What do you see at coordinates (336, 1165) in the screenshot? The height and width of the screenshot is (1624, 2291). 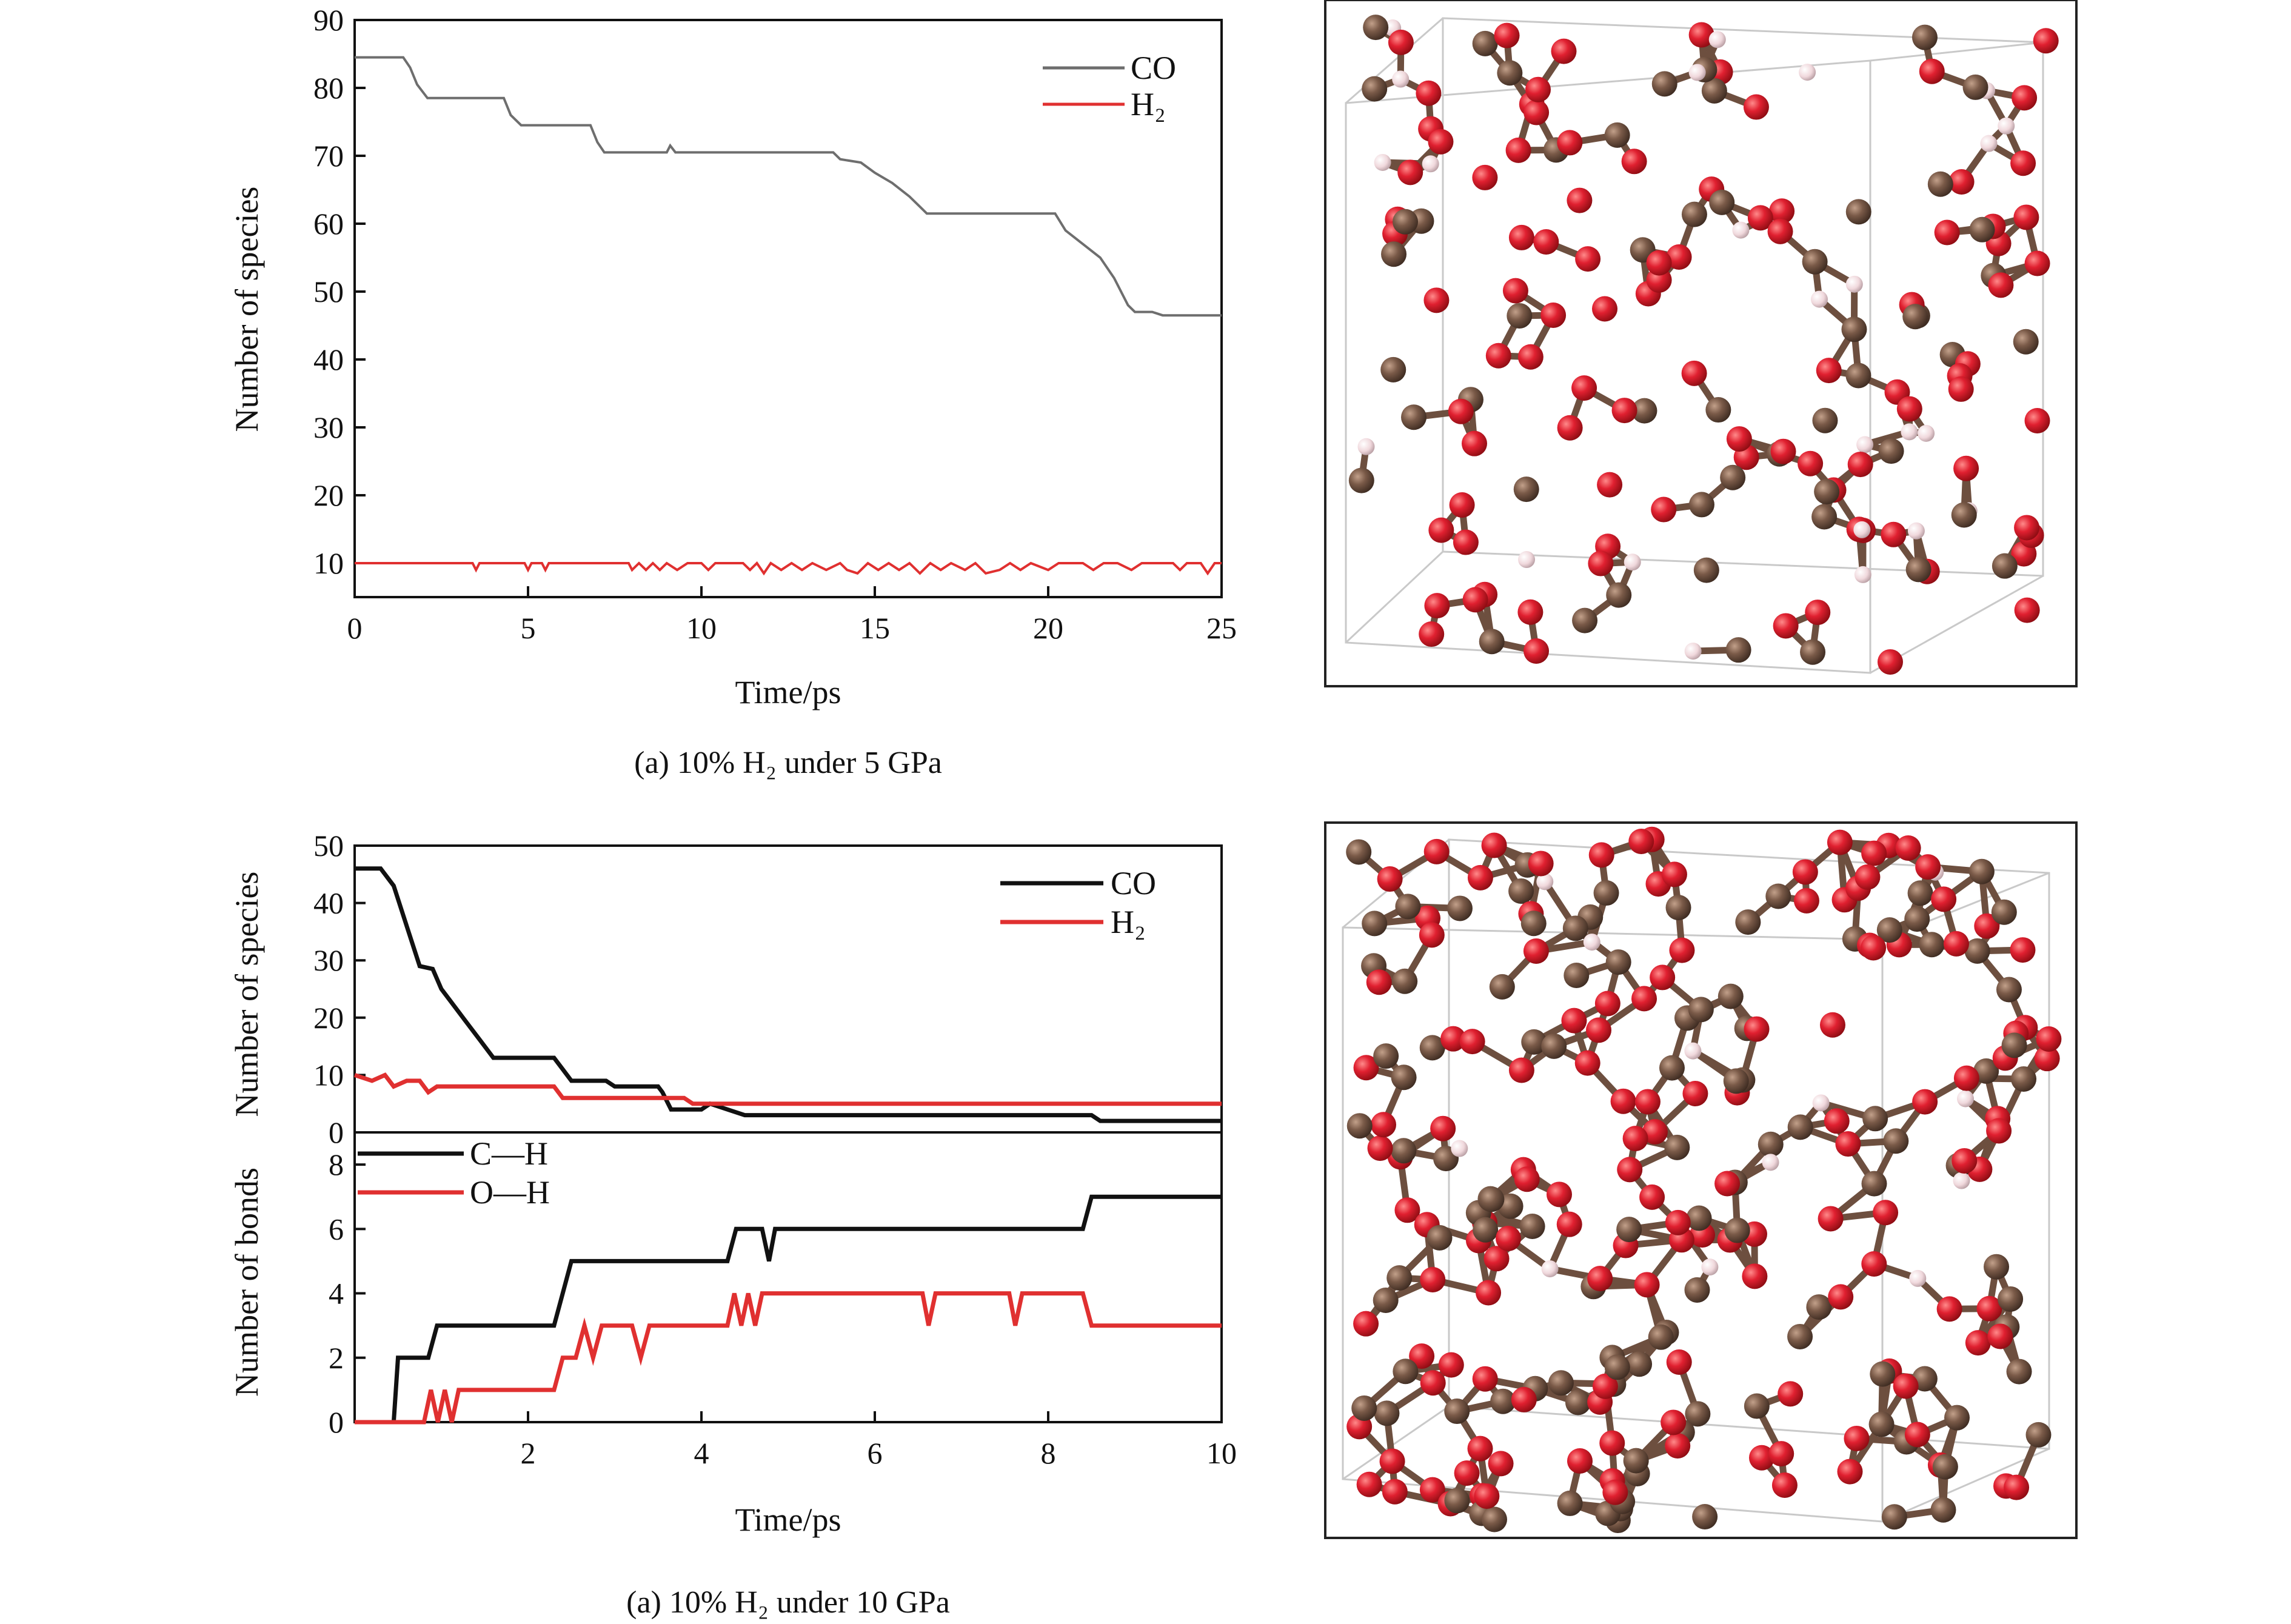 I see `y-tick-label: 8` at bounding box center [336, 1165].